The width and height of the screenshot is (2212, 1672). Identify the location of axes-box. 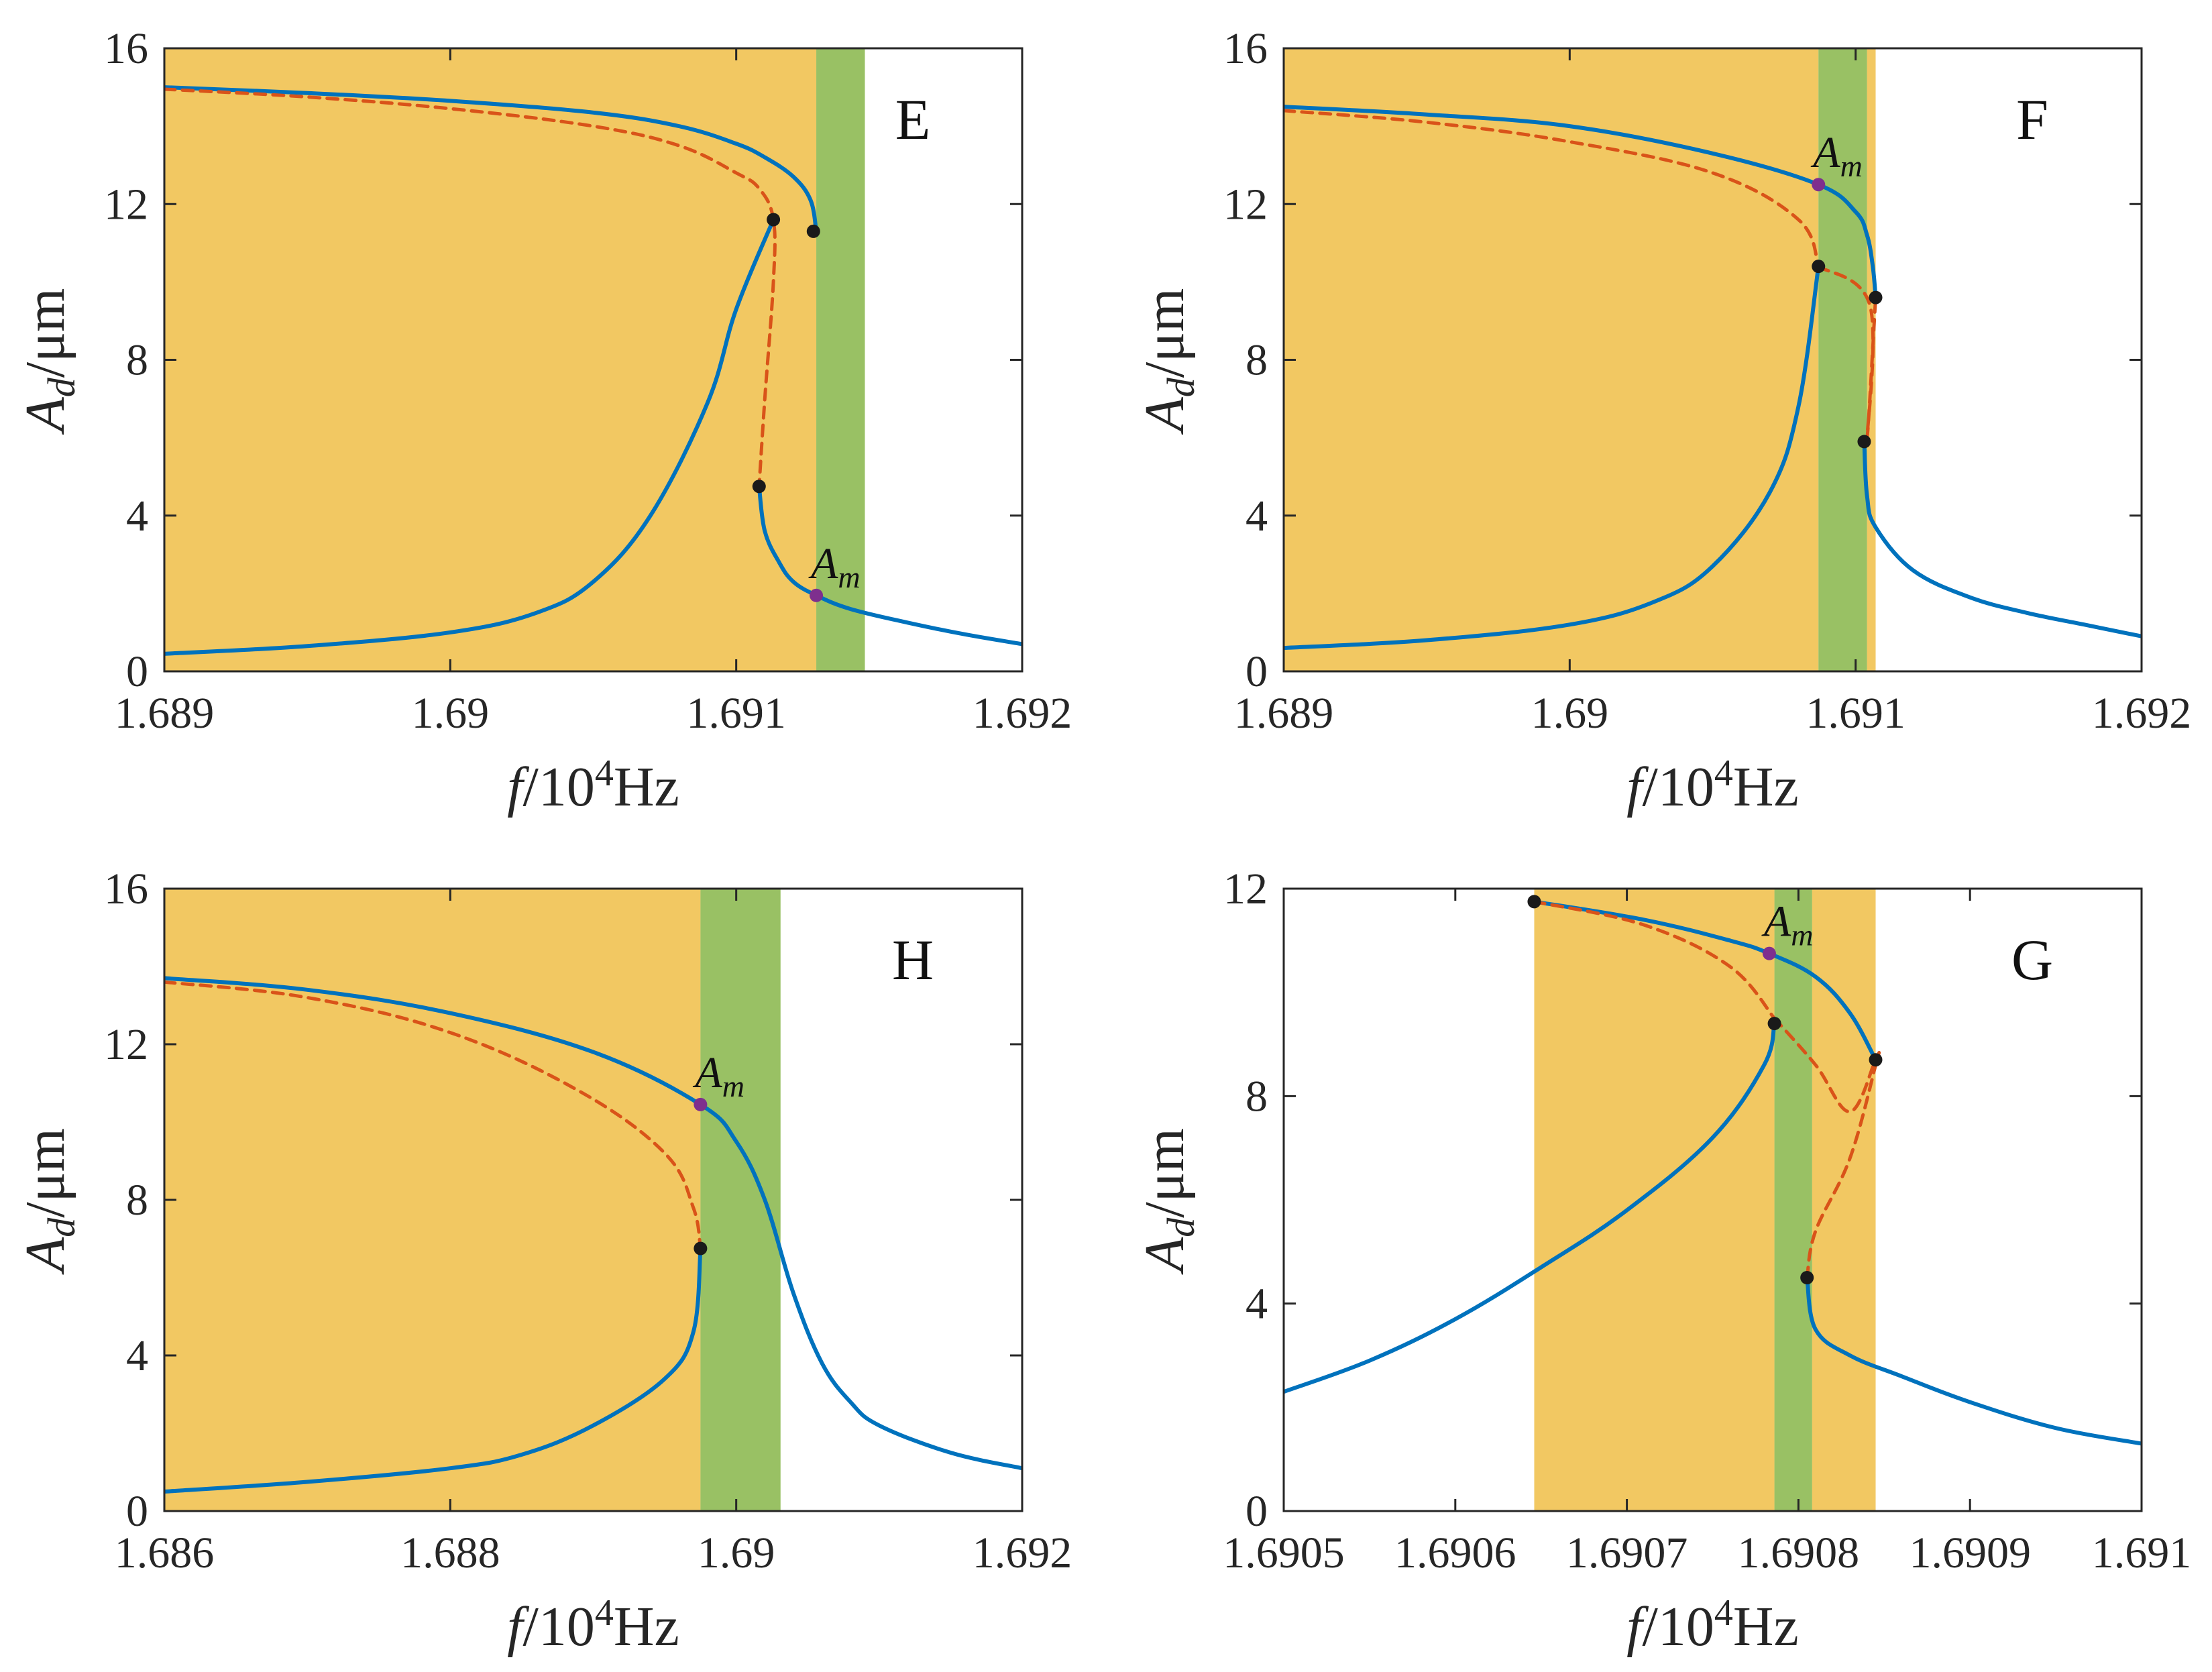
(1712, 1199).